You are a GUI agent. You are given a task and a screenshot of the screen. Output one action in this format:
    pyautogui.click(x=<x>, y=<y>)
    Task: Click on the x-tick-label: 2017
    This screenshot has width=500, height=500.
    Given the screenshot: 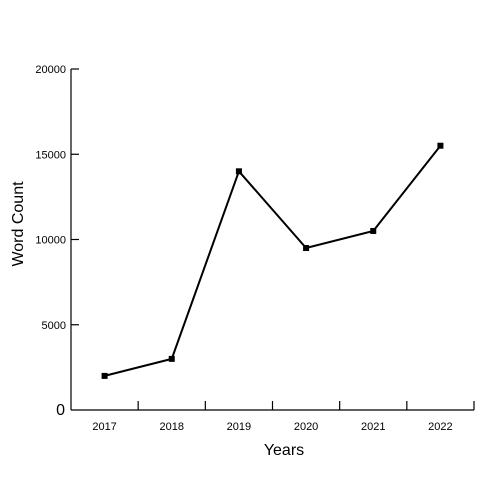 What is the action you would take?
    pyautogui.click(x=104, y=427)
    